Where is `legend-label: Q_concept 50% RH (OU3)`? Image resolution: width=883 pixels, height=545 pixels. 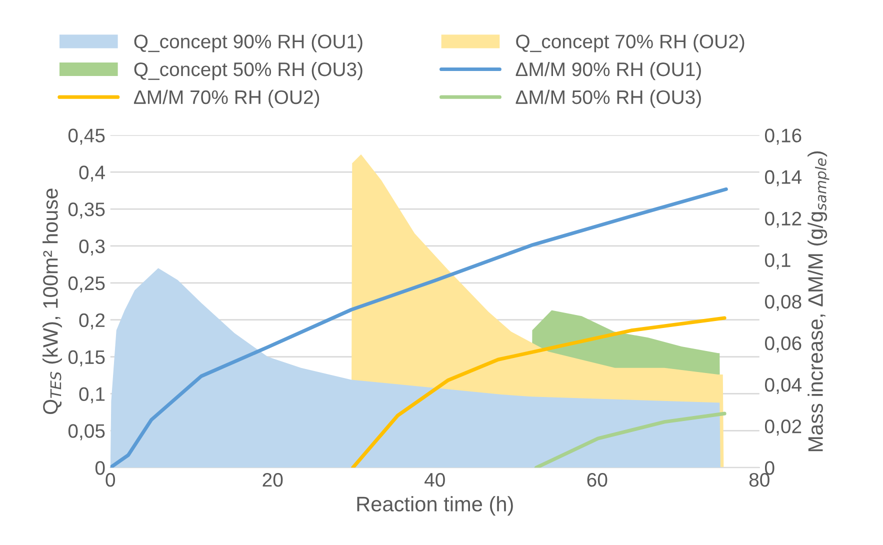
legend-label: Q_concept 50% RH (OU3) is located at coordinates (248, 71).